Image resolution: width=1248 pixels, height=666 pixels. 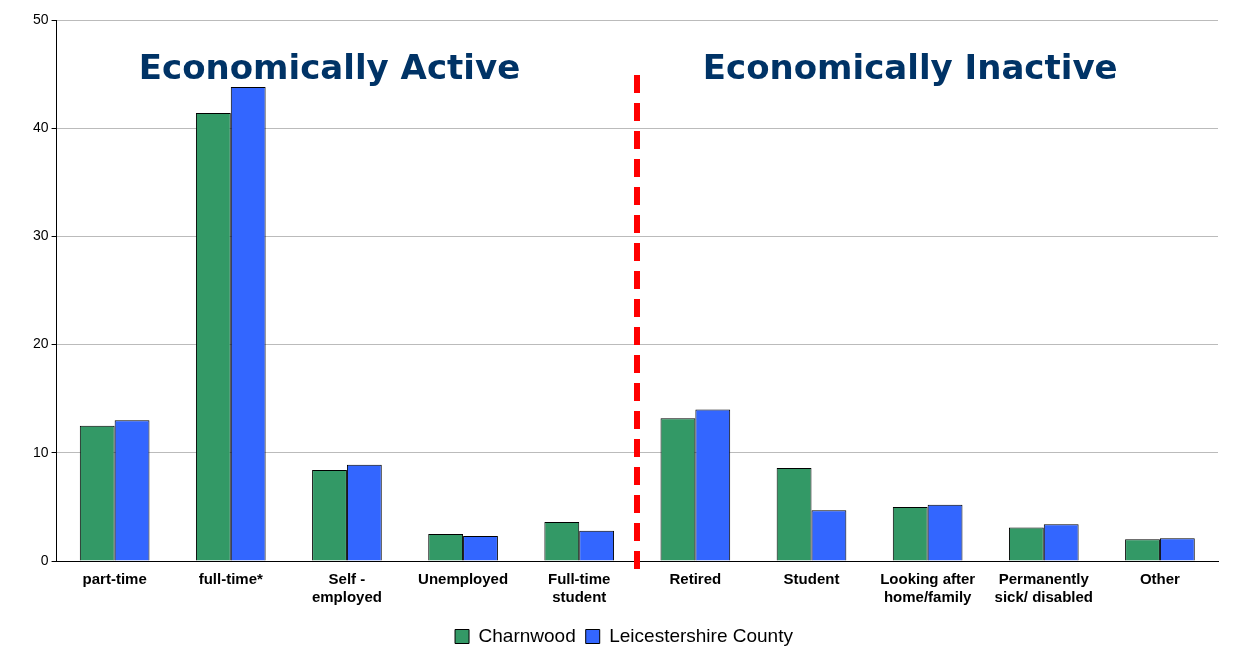 I want to click on legend-label: Charnwood, so click(x=527, y=635).